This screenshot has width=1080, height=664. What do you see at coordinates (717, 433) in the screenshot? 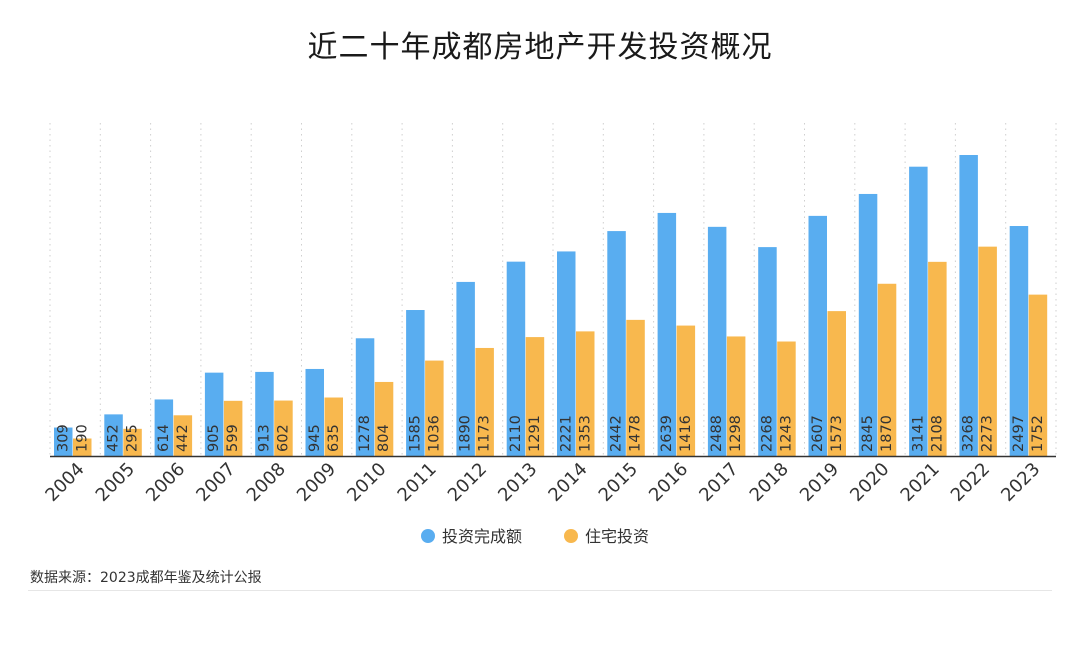
I see `data-label-invest: 2488` at bounding box center [717, 433].